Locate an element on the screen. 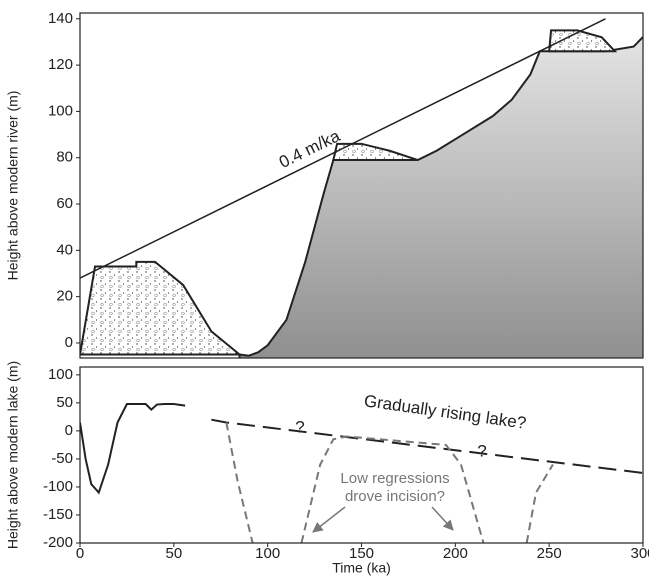 This screenshot has height=577, width=649. y-tick-label: 60 is located at coordinates (64, 203).